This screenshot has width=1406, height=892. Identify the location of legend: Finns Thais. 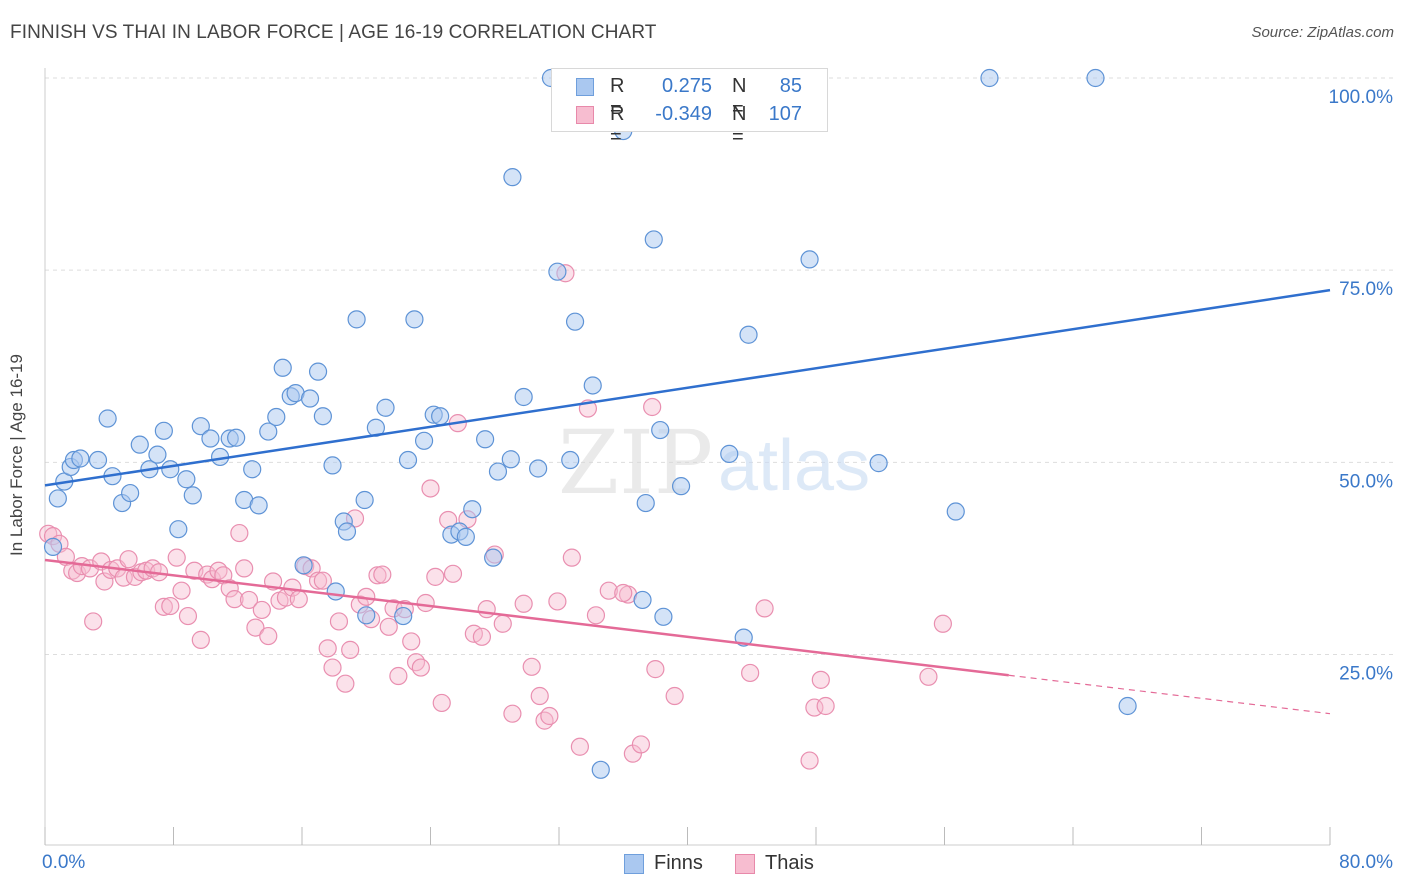
(703, 865).